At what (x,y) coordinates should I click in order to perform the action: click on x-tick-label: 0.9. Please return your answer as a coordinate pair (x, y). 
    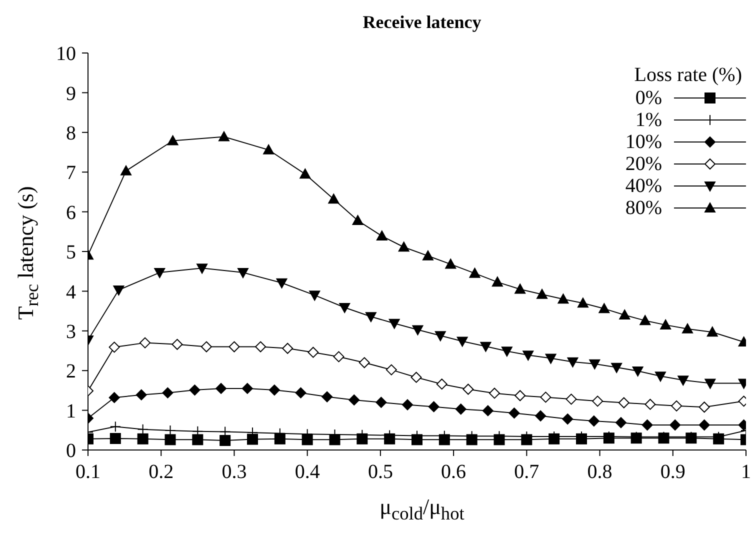
    Looking at the image, I should click on (673, 472).